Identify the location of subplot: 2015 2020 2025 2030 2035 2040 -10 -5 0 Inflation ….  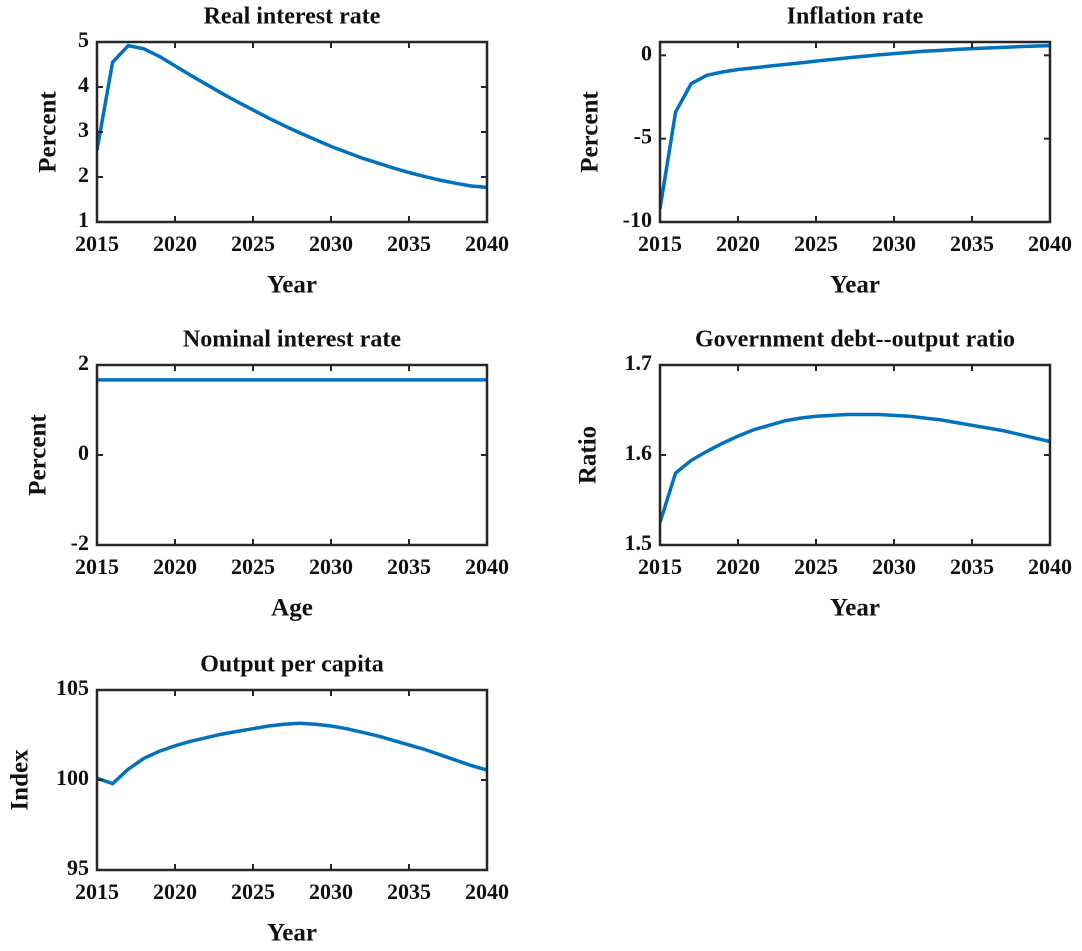
(824, 151).